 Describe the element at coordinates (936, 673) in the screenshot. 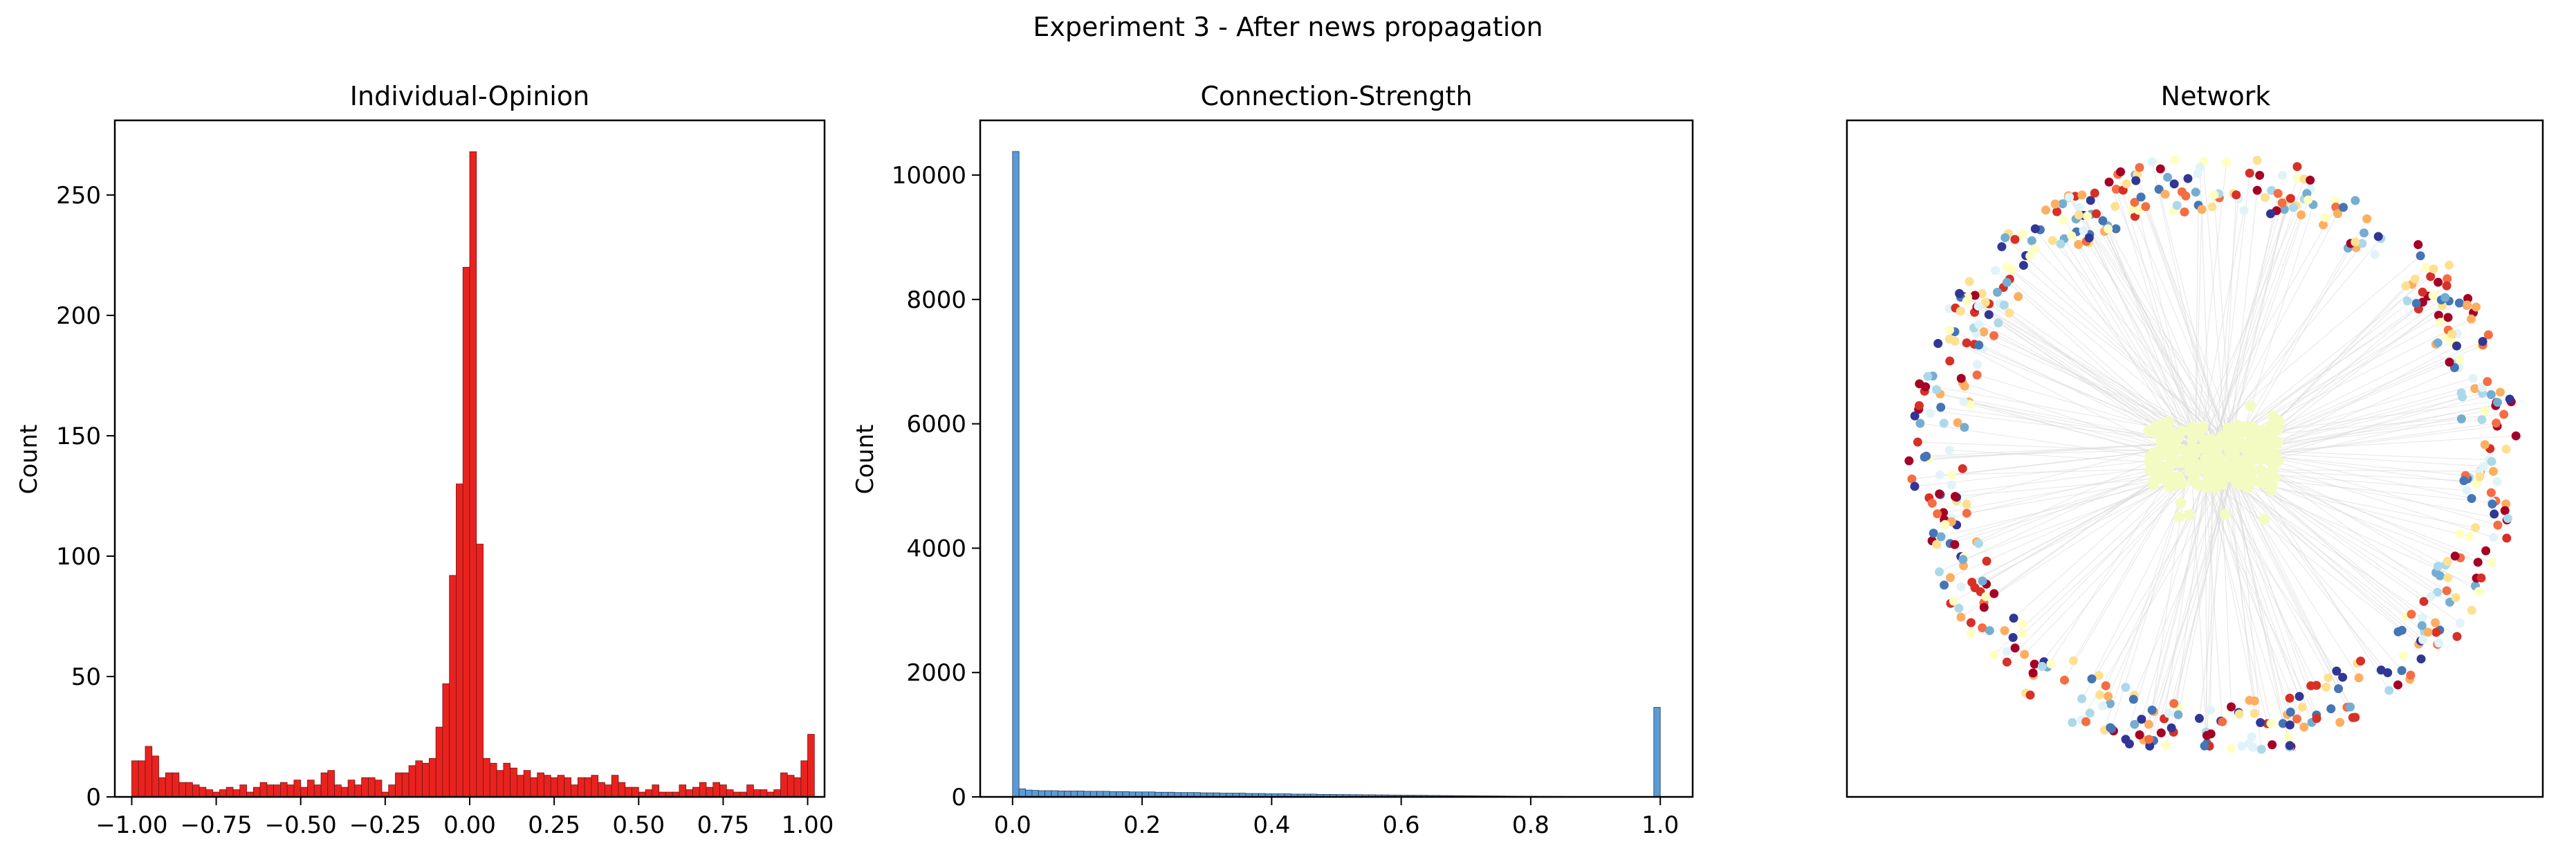

I see `strength-ytick-label: 2000` at that location.